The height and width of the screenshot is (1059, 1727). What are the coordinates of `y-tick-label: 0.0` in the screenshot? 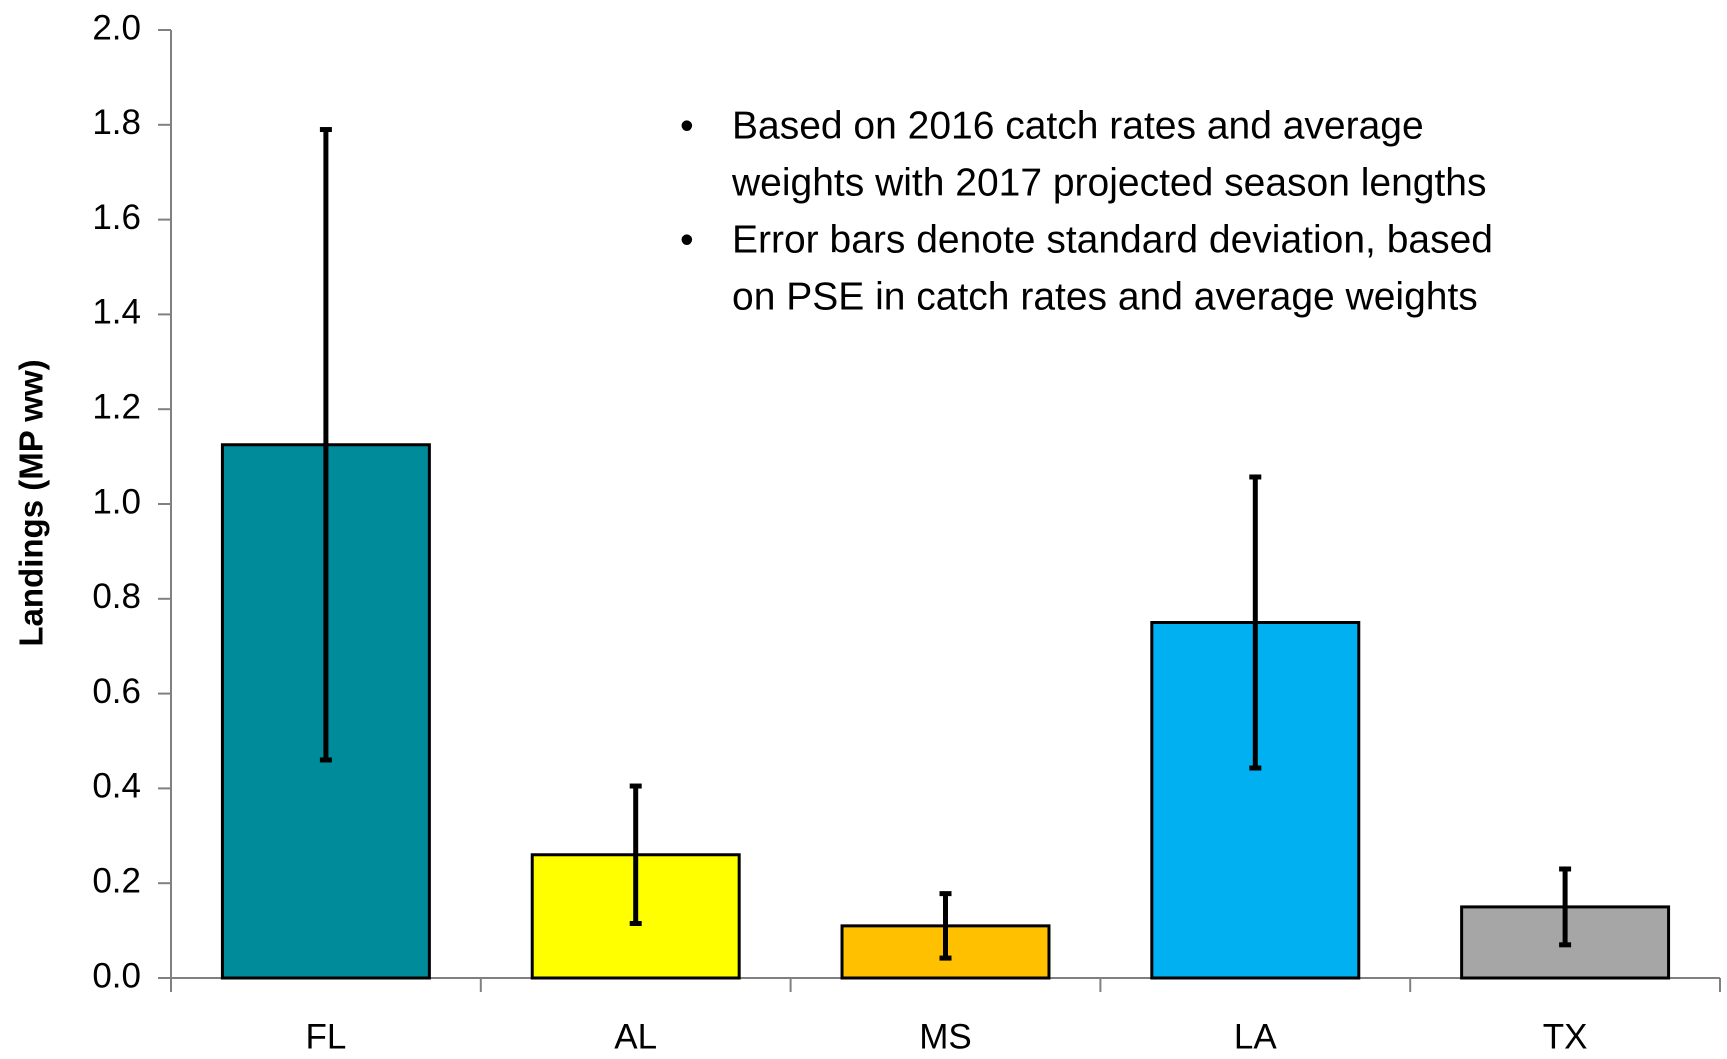 It's located at (116, 975).